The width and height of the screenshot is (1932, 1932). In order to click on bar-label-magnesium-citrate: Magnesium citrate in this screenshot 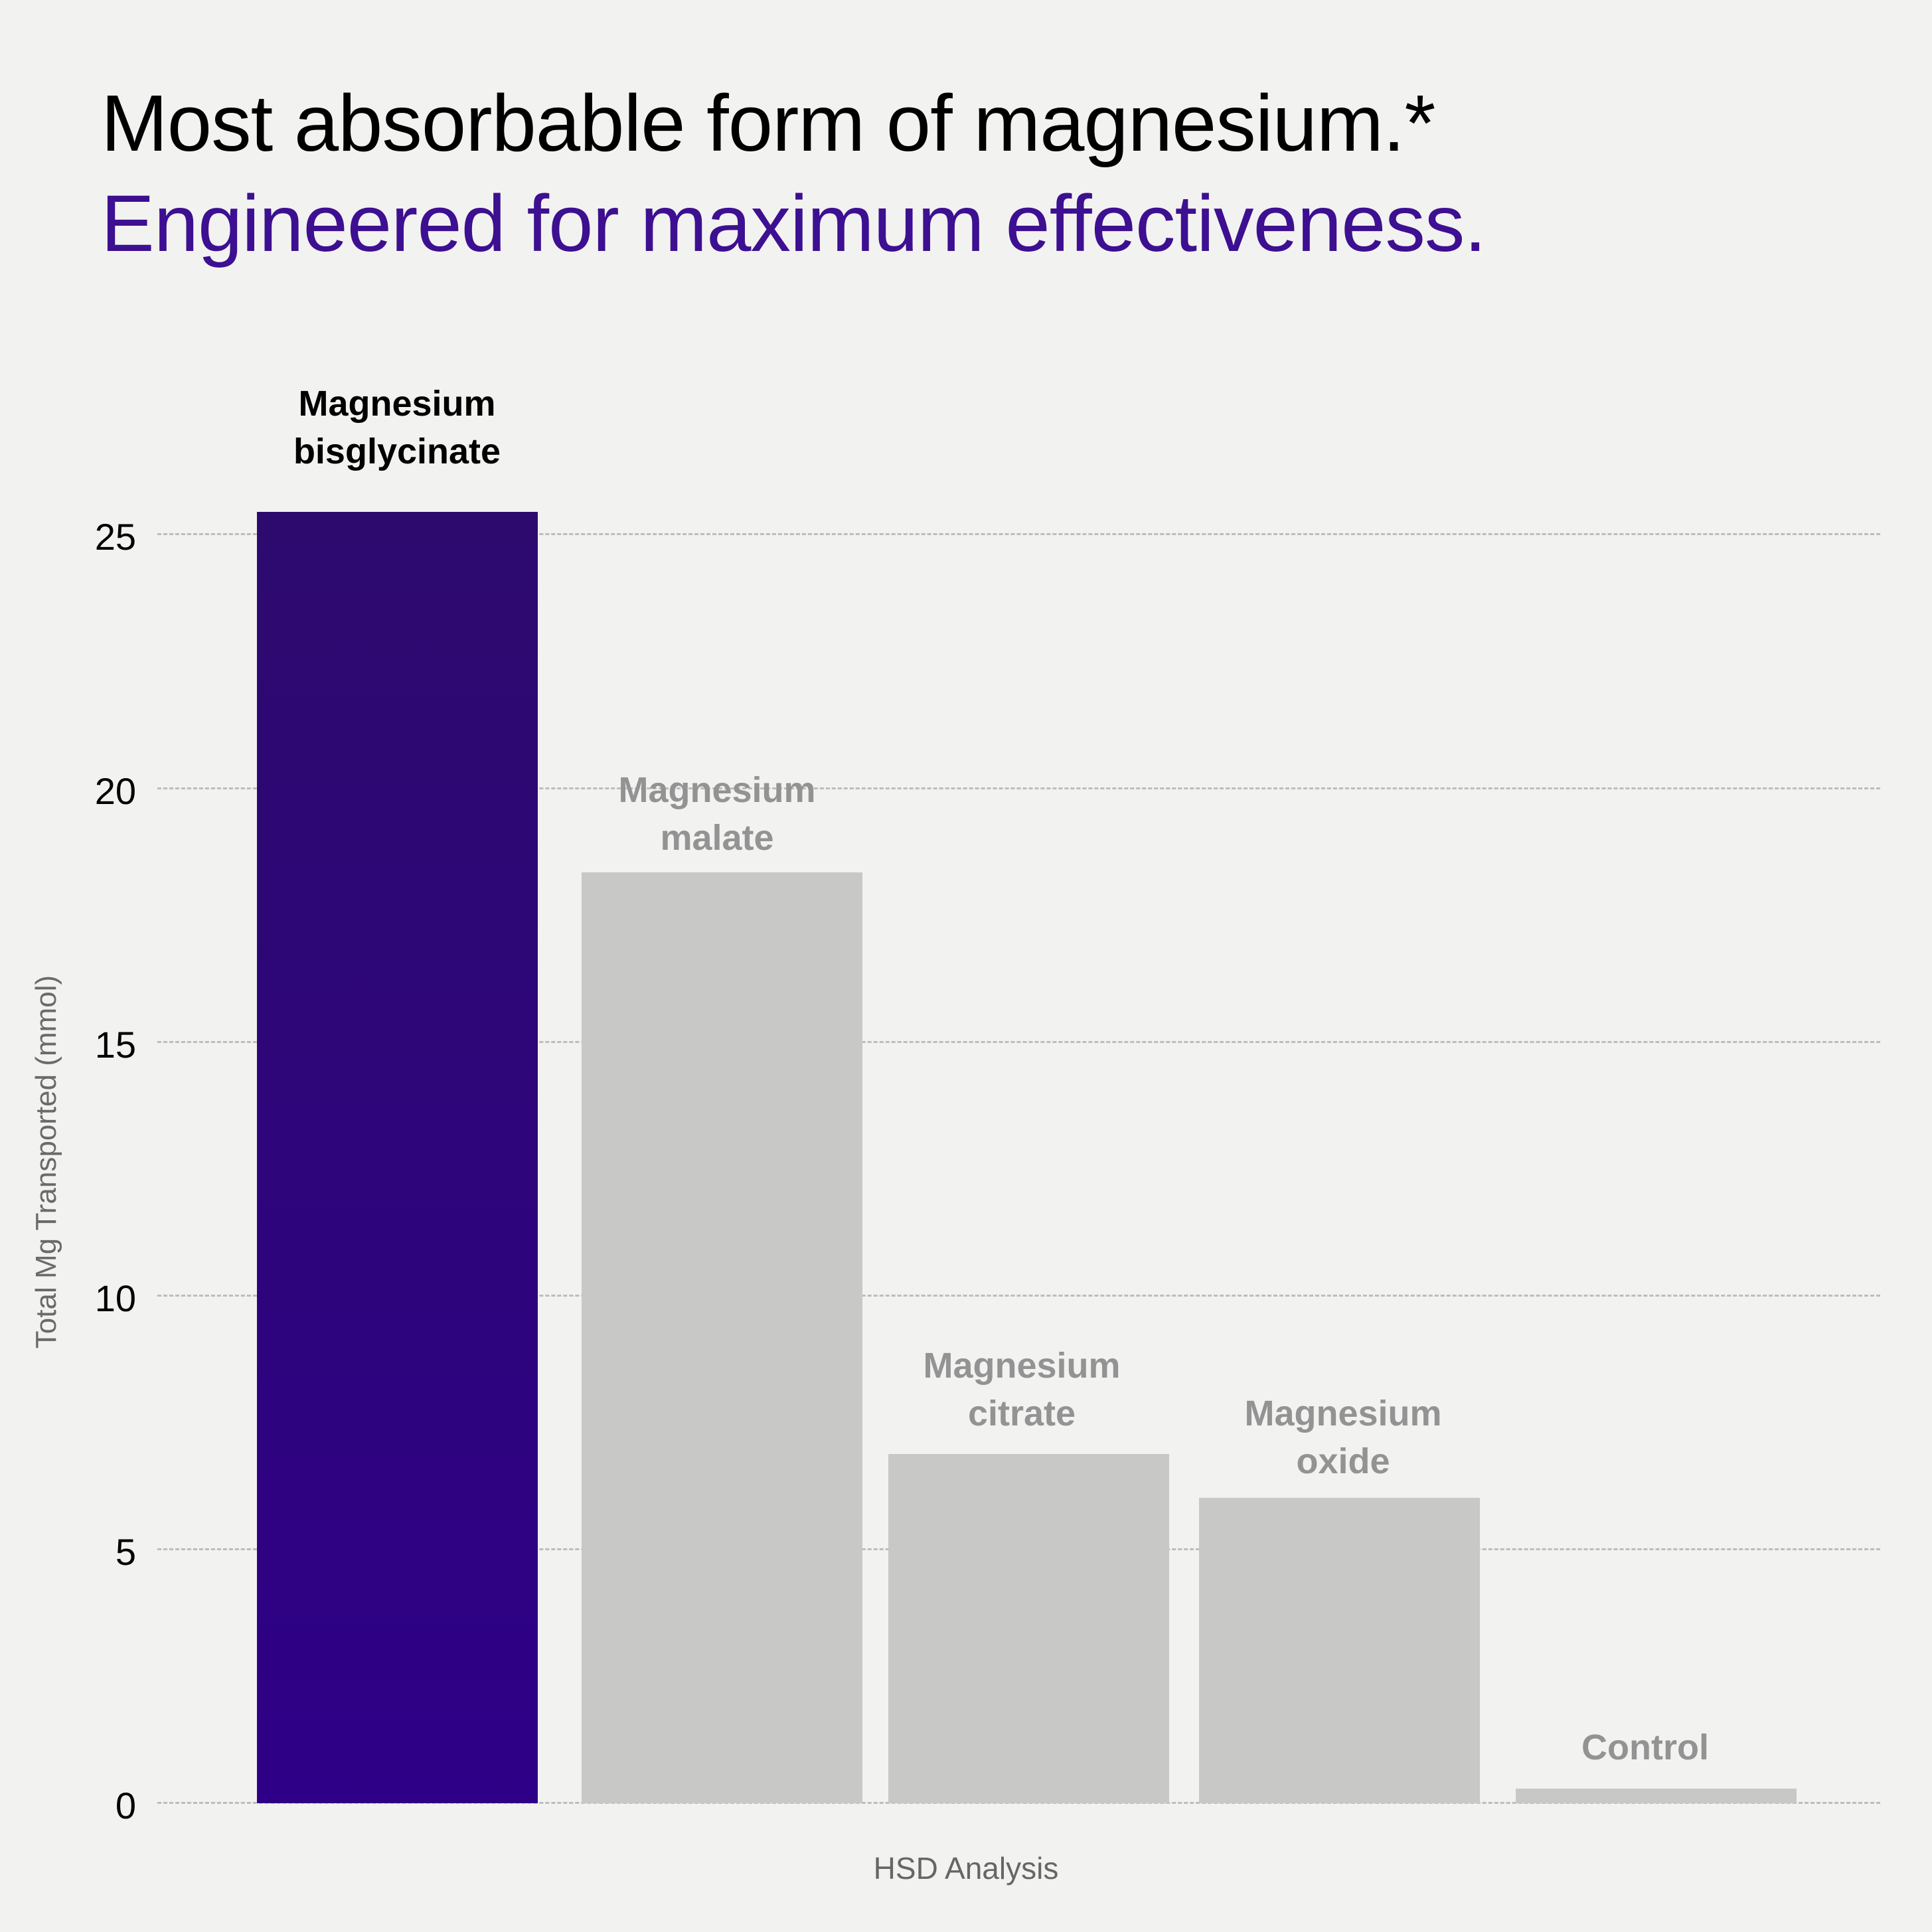, I will do `click(1022, 1389)`.